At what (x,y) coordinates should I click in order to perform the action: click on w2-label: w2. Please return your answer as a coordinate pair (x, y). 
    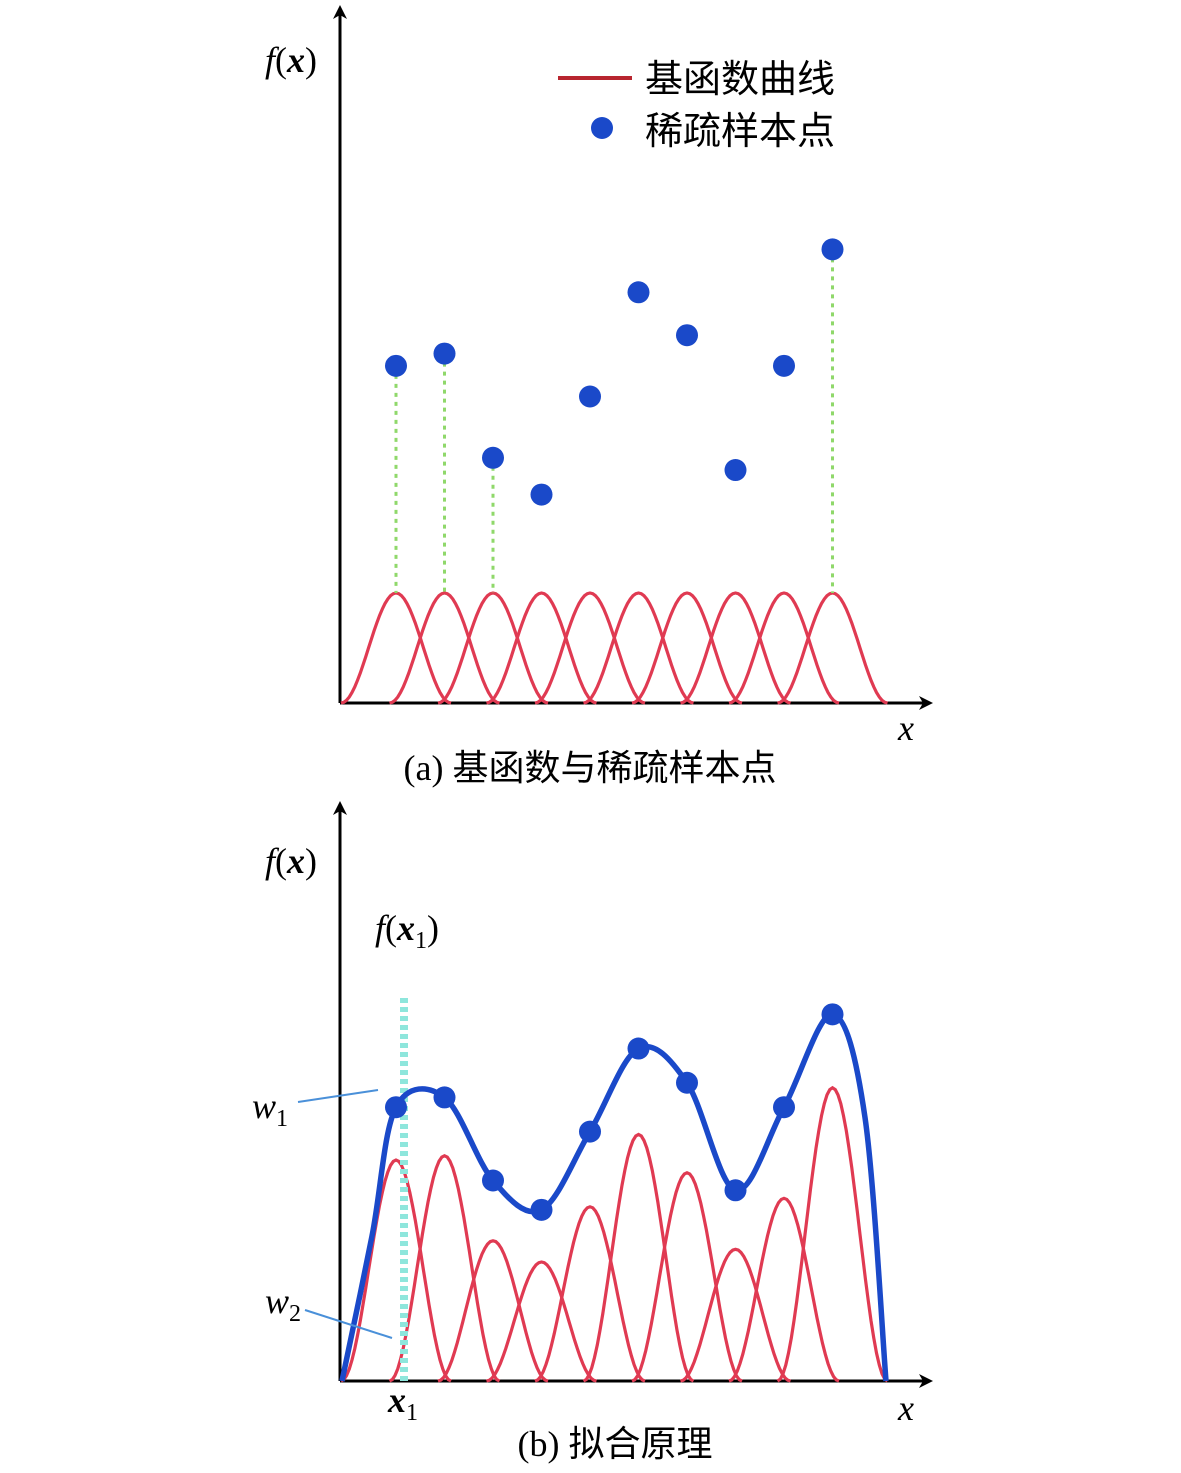
    Looking at the image, I should click on (283, 1304).